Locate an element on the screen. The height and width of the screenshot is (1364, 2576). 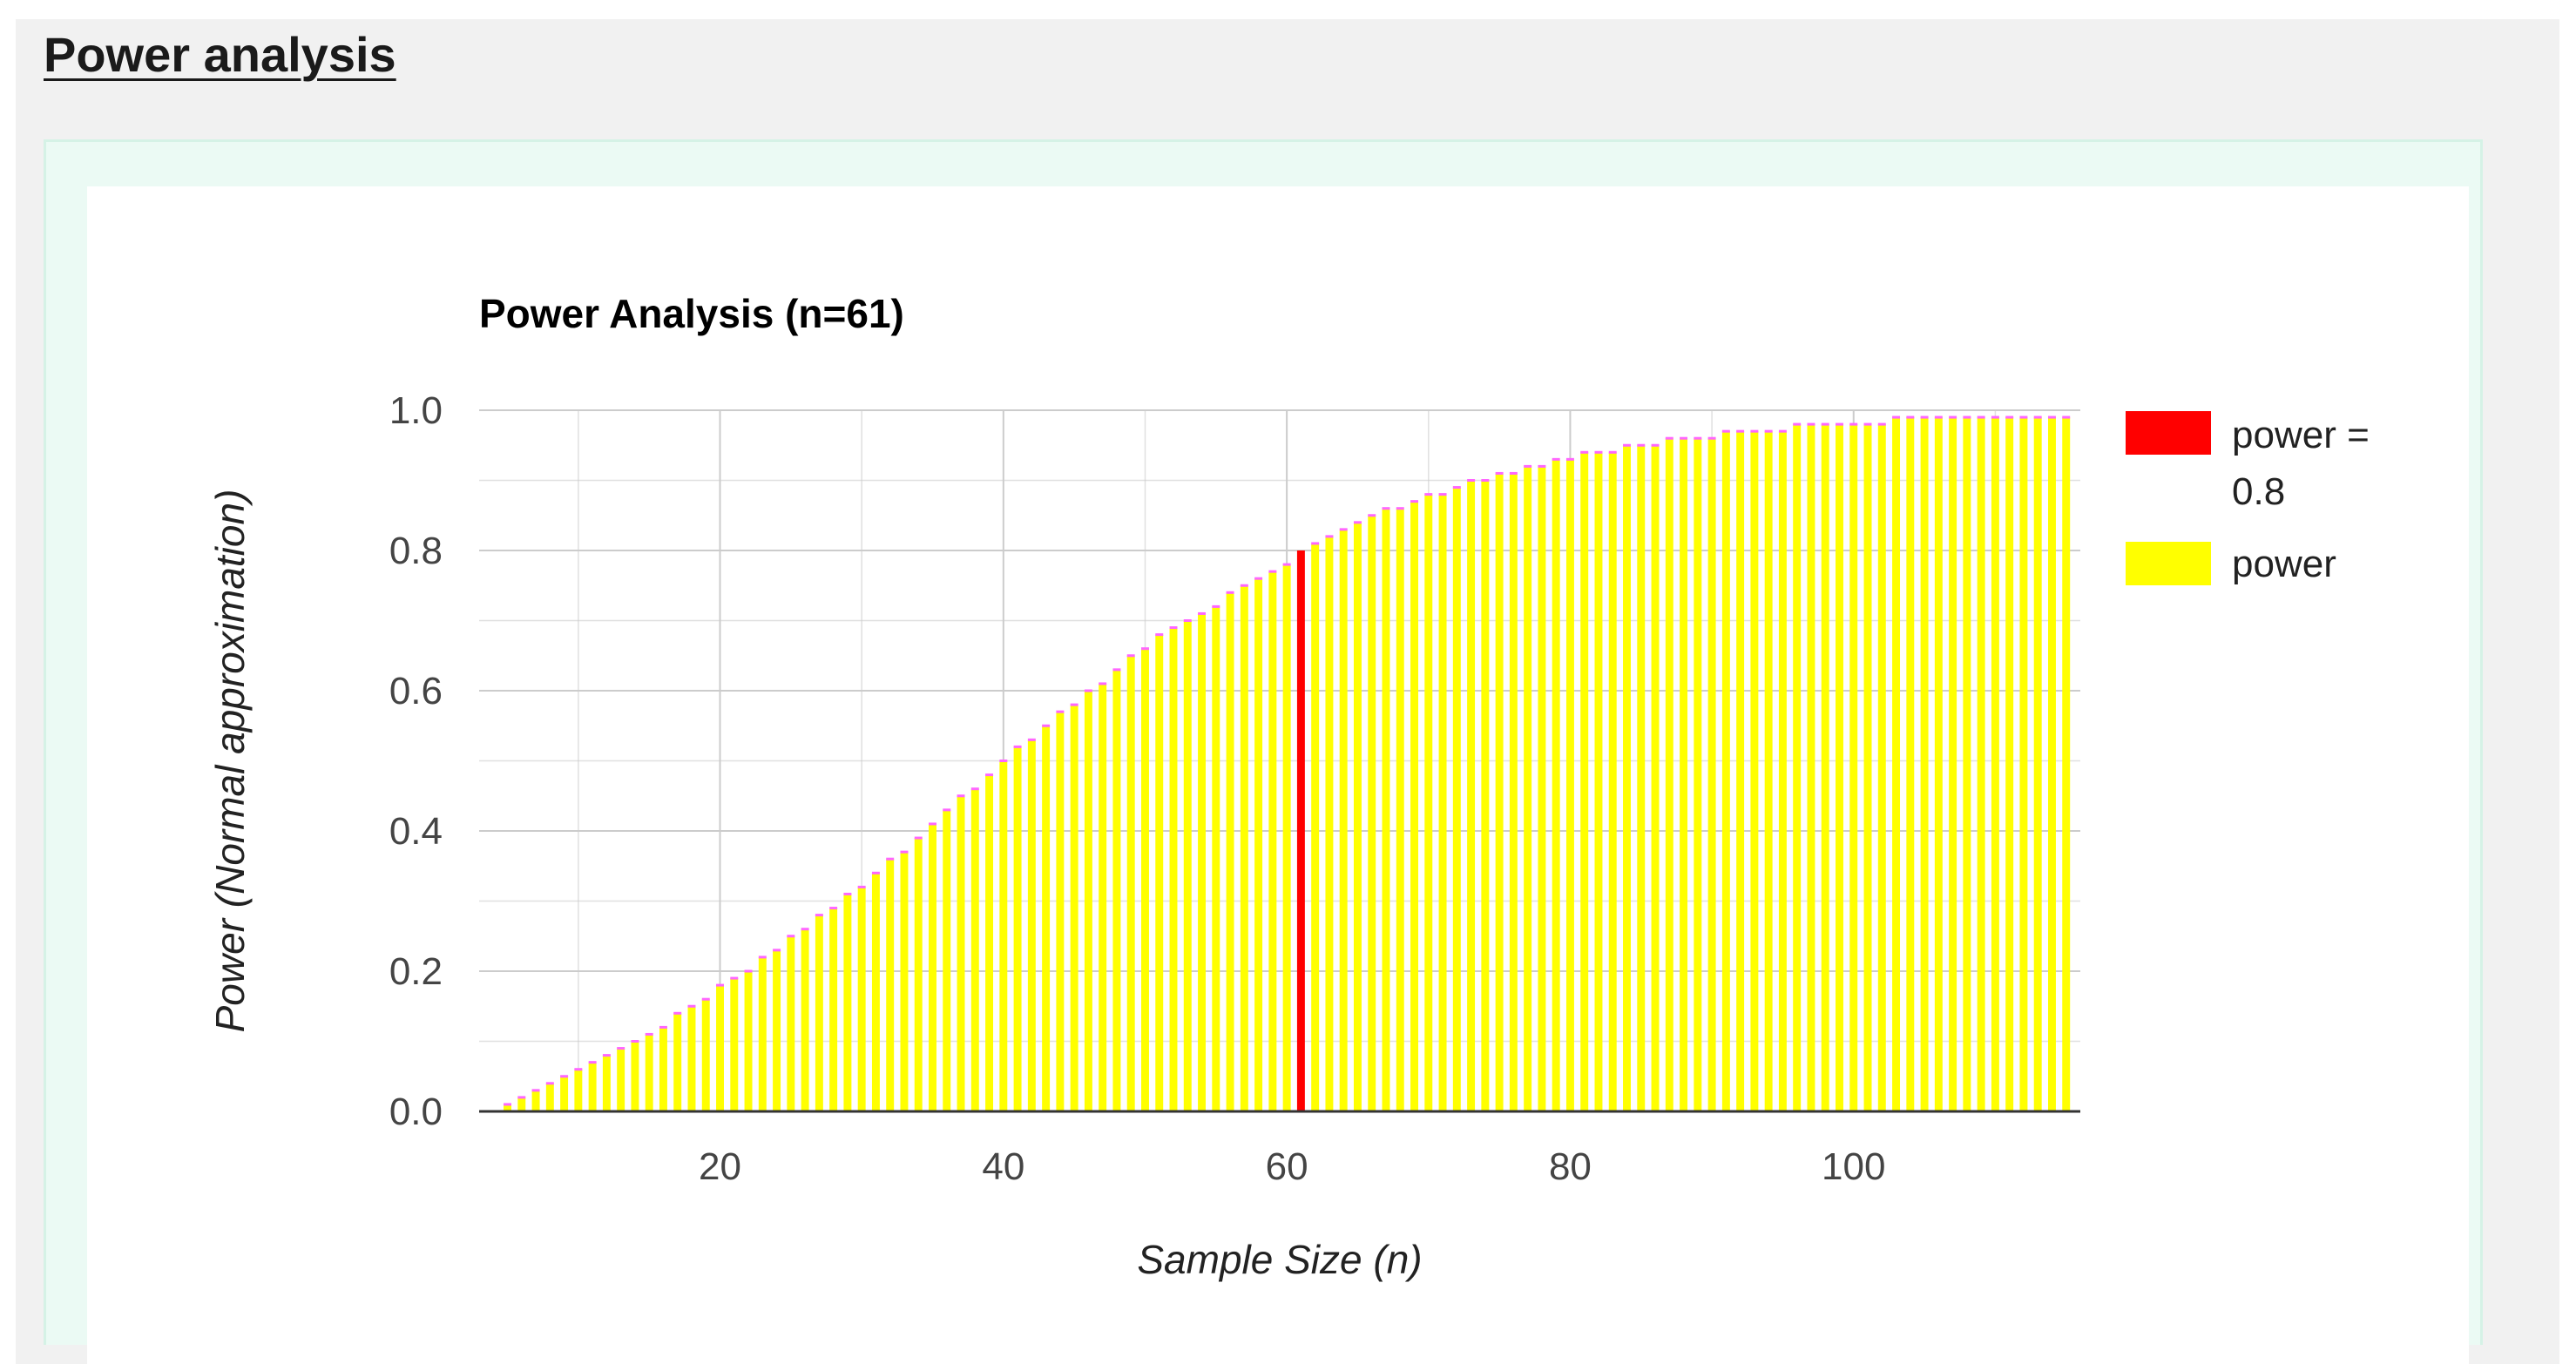
legend-label-highlight: power = 0.8 is located at coordinates (2301, 464).